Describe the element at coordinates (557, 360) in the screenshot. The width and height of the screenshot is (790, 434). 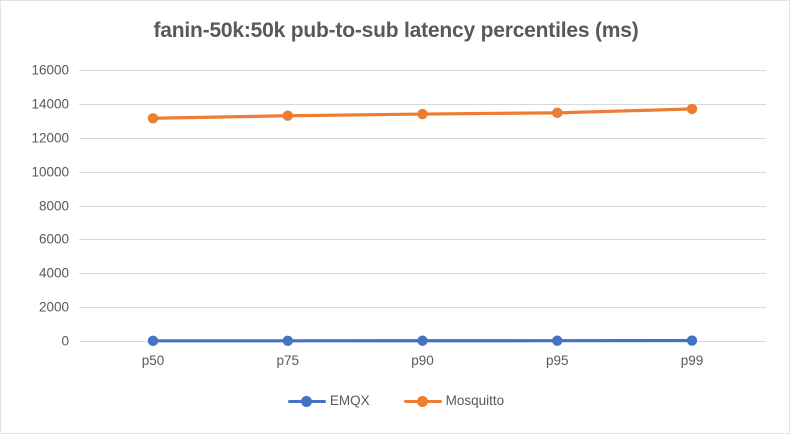
I see `x-axis-tick-label: p95` at that location.